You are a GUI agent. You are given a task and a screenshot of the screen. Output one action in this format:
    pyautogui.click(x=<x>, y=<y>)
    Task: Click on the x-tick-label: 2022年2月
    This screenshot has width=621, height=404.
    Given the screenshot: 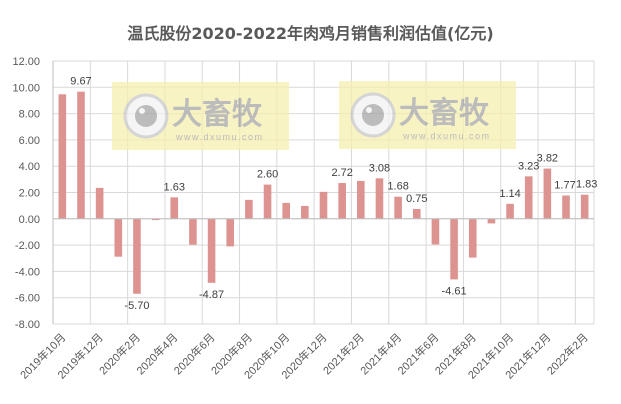 What is the action you would take?
    pyautogui.click(x=567, y=353)
    